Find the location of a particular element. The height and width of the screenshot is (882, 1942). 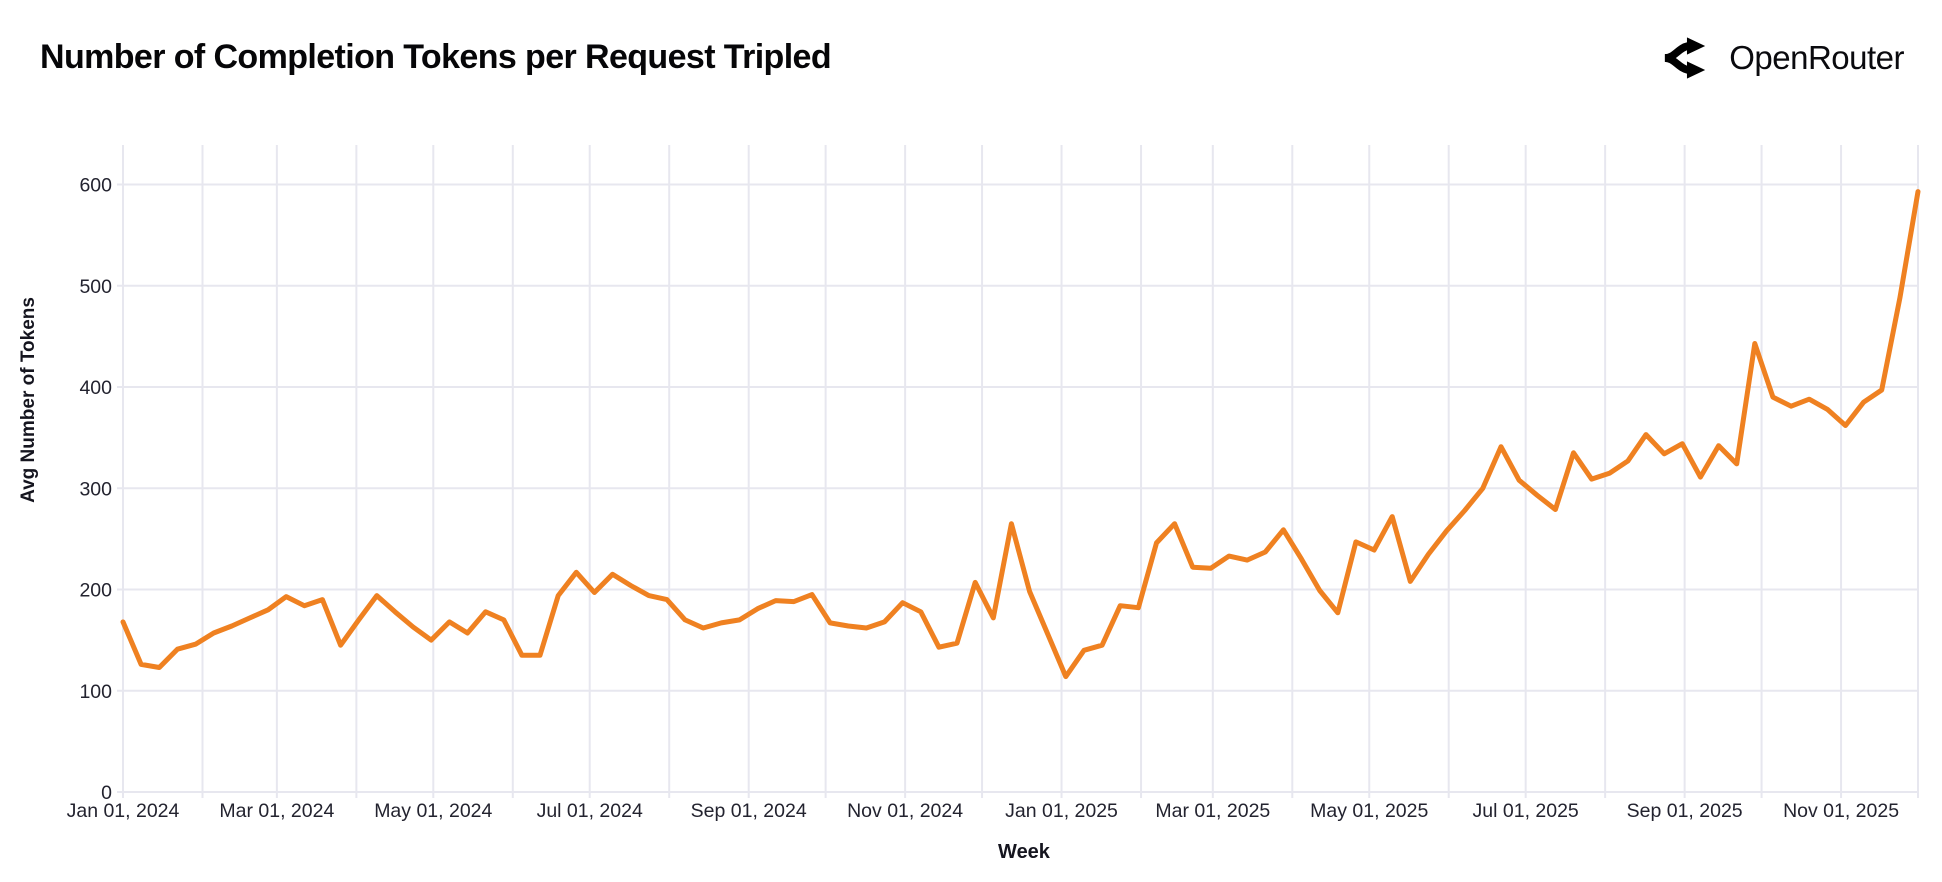

svg-text: Nov 01, 2024 is located at coordinates (905, 811).